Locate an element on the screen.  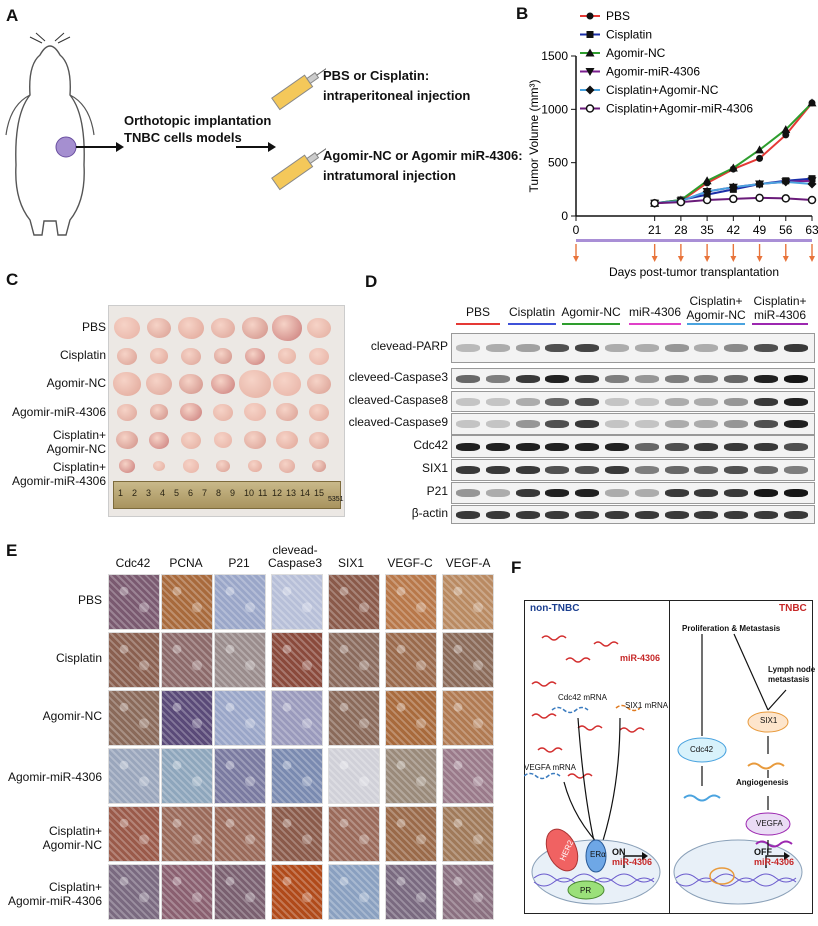
ruler-number: 9 is located at coordinates (233, 493).